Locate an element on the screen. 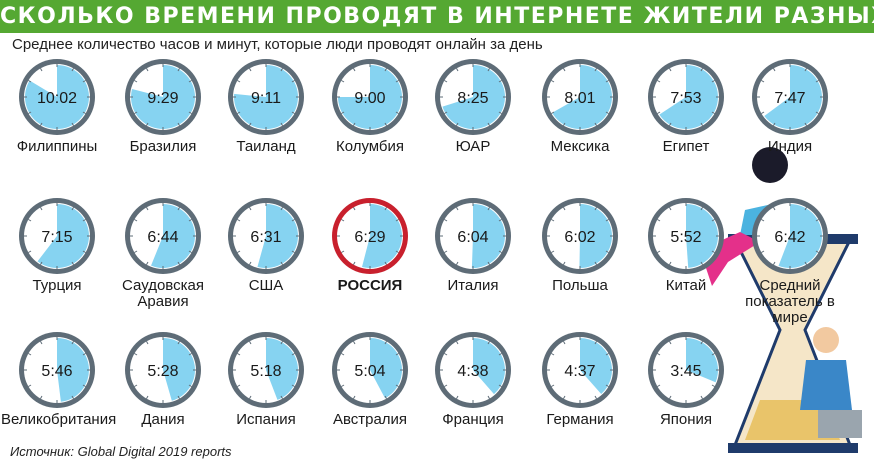 The width and height of the screenshot is (874, 466). value-label: 5:52 is located at coordinates (685, 237).